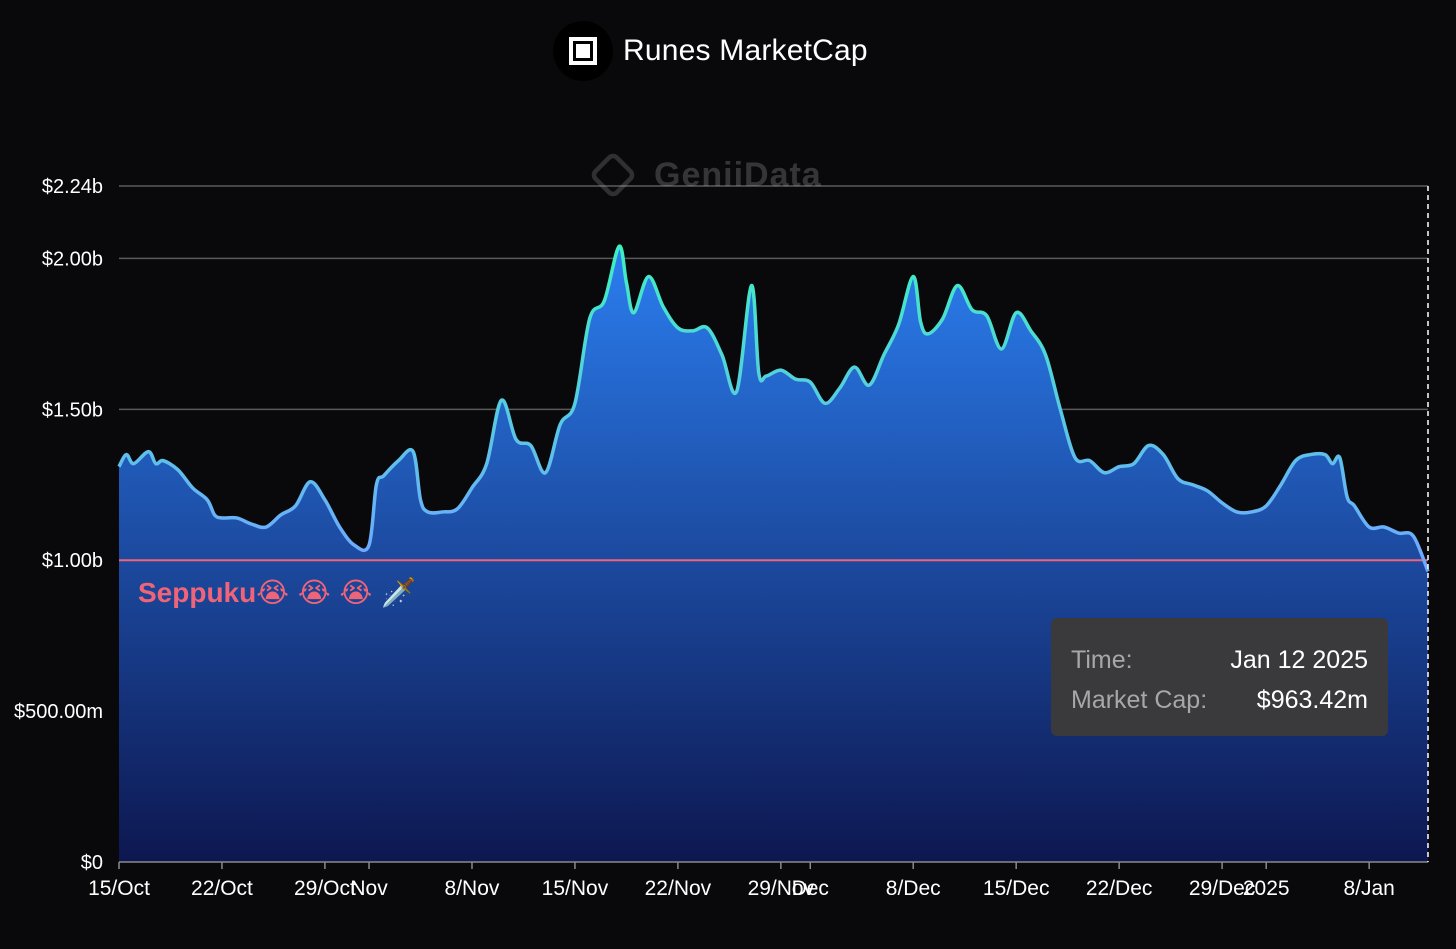 The width and height of the screenshot is (1456, 949). What do you see at coordinates (913, 888) in the screenshot?
I see `x-tick-label: 8/Dec` at bounding box center [913, 888].